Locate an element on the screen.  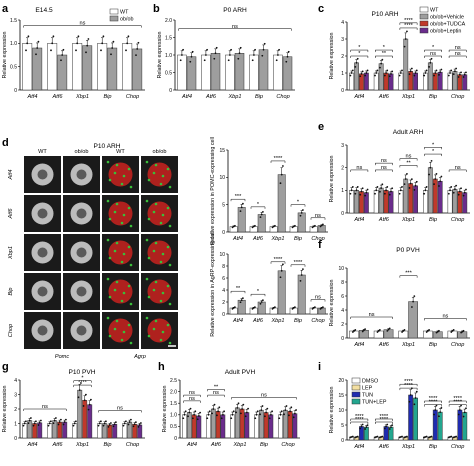
sig-label-i: **** is located at coordinates (360, 417).